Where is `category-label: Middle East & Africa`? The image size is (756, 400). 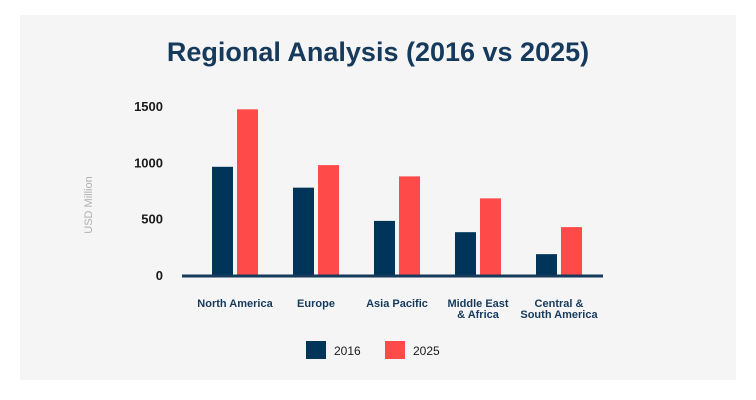
category-label: Middle East & Africa is located at coordinates (477, 309).